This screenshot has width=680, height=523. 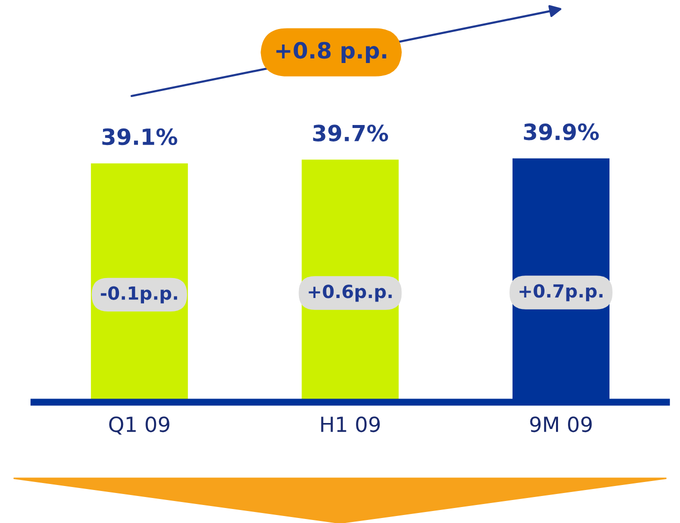 What do you see at coordinates (140, 137) in the screenshot?
I see `data-label: 39.1%` at bounding box center [140, 137].